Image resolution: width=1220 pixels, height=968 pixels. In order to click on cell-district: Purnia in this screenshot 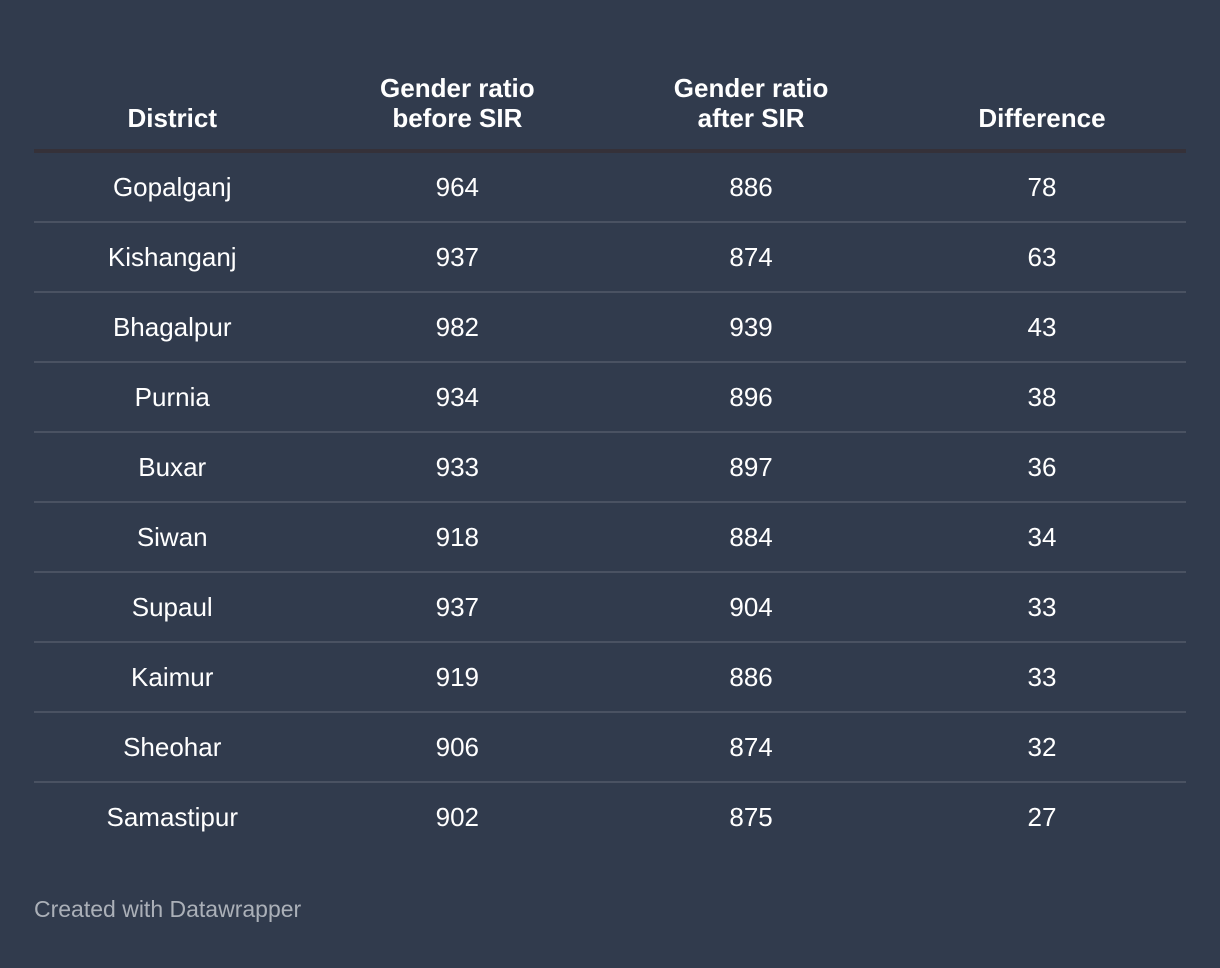, I will do `click(172, 397)`.